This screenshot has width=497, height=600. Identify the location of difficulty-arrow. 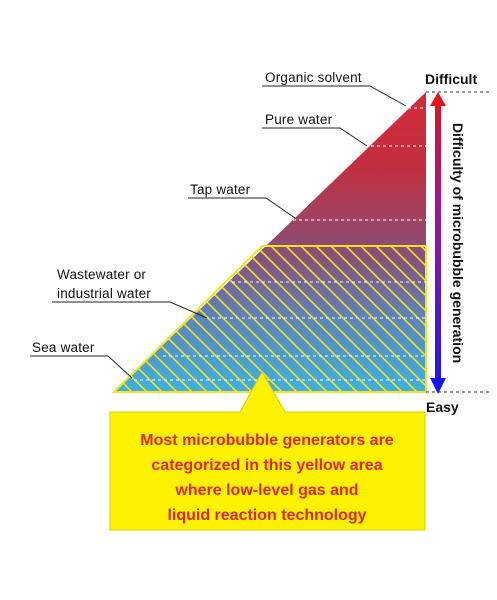
(438, 243).